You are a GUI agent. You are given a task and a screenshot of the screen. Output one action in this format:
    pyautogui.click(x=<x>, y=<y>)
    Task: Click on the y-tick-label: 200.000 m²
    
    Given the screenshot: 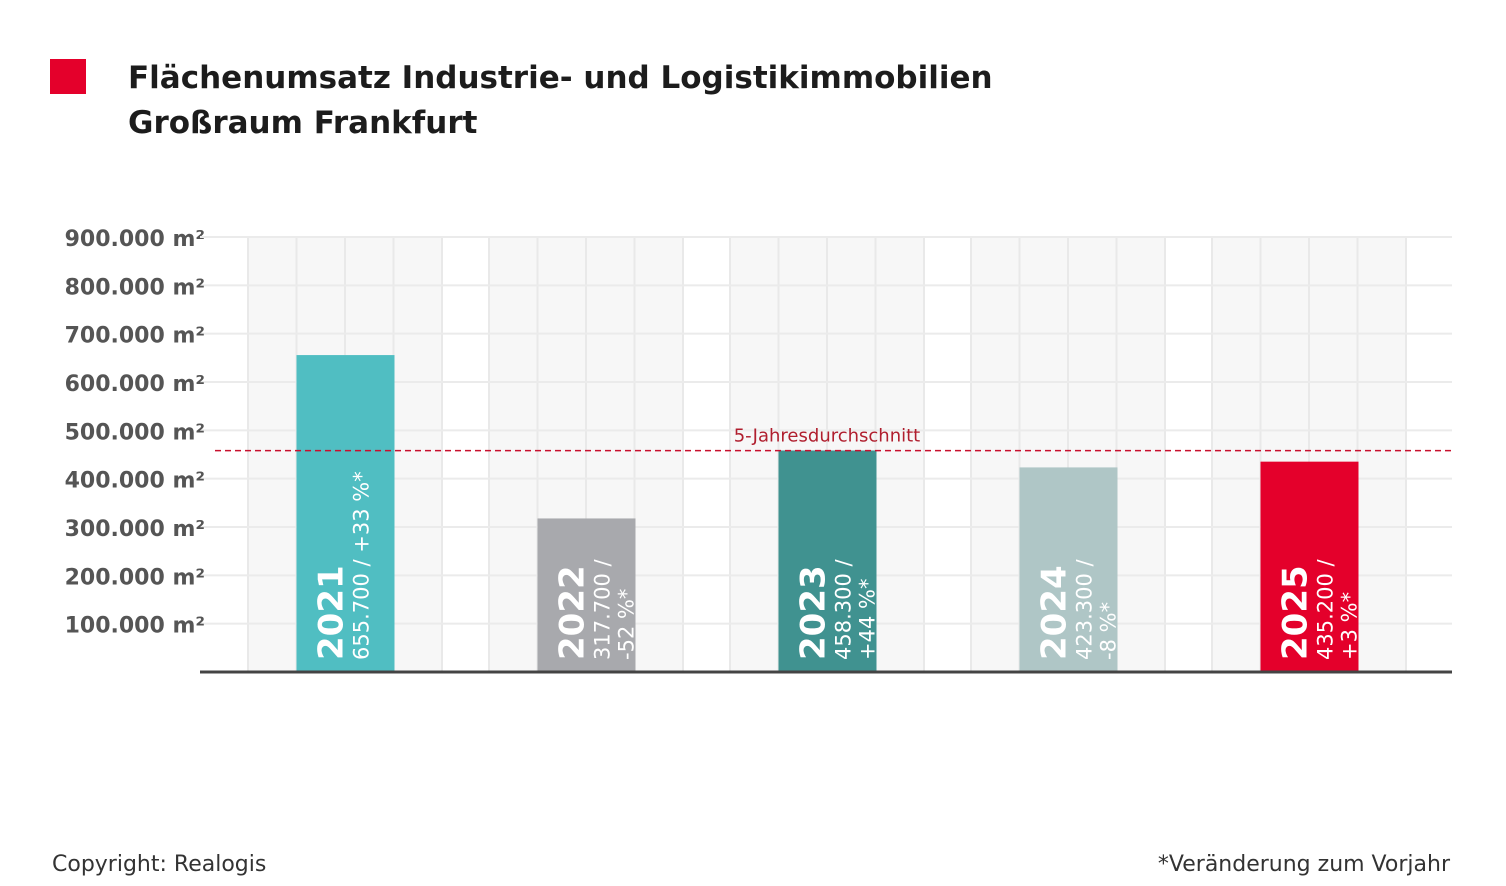 What is the action you would take?
    pyautogui.click(x=135, y=577)
    